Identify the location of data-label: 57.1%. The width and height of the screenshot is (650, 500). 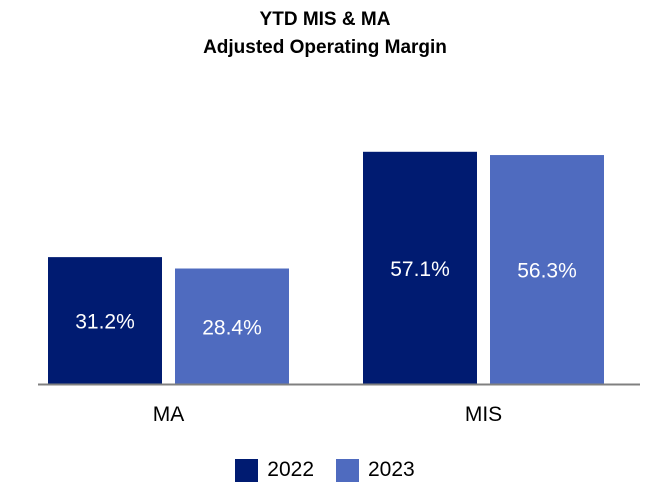
(420, 269).